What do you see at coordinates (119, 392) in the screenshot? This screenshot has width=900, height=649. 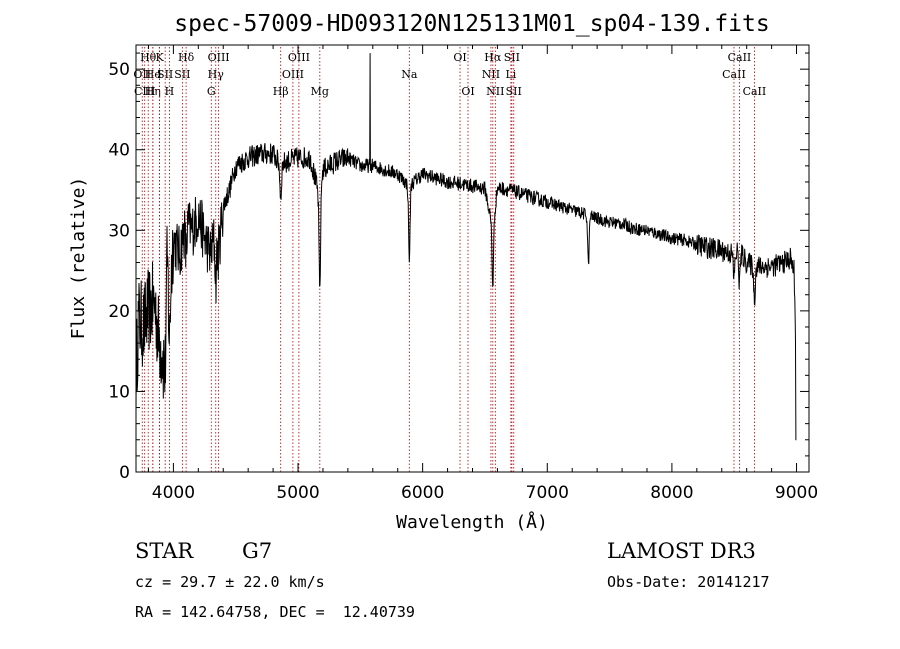 I see `y-tick-label: 10` at bounding box center [119, 392].